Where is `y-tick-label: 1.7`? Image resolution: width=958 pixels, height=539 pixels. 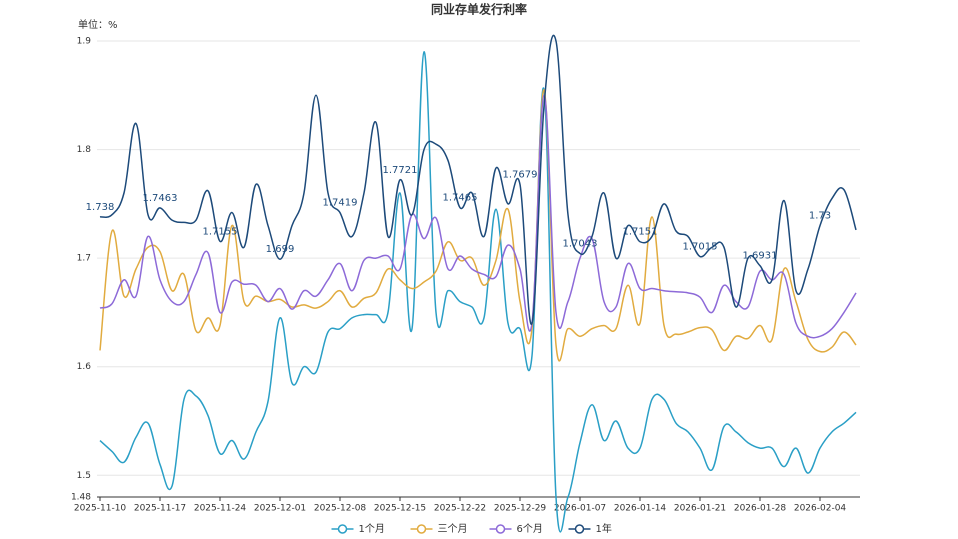 y-tick-label: 1.7 is located at coordinates (84, 259).